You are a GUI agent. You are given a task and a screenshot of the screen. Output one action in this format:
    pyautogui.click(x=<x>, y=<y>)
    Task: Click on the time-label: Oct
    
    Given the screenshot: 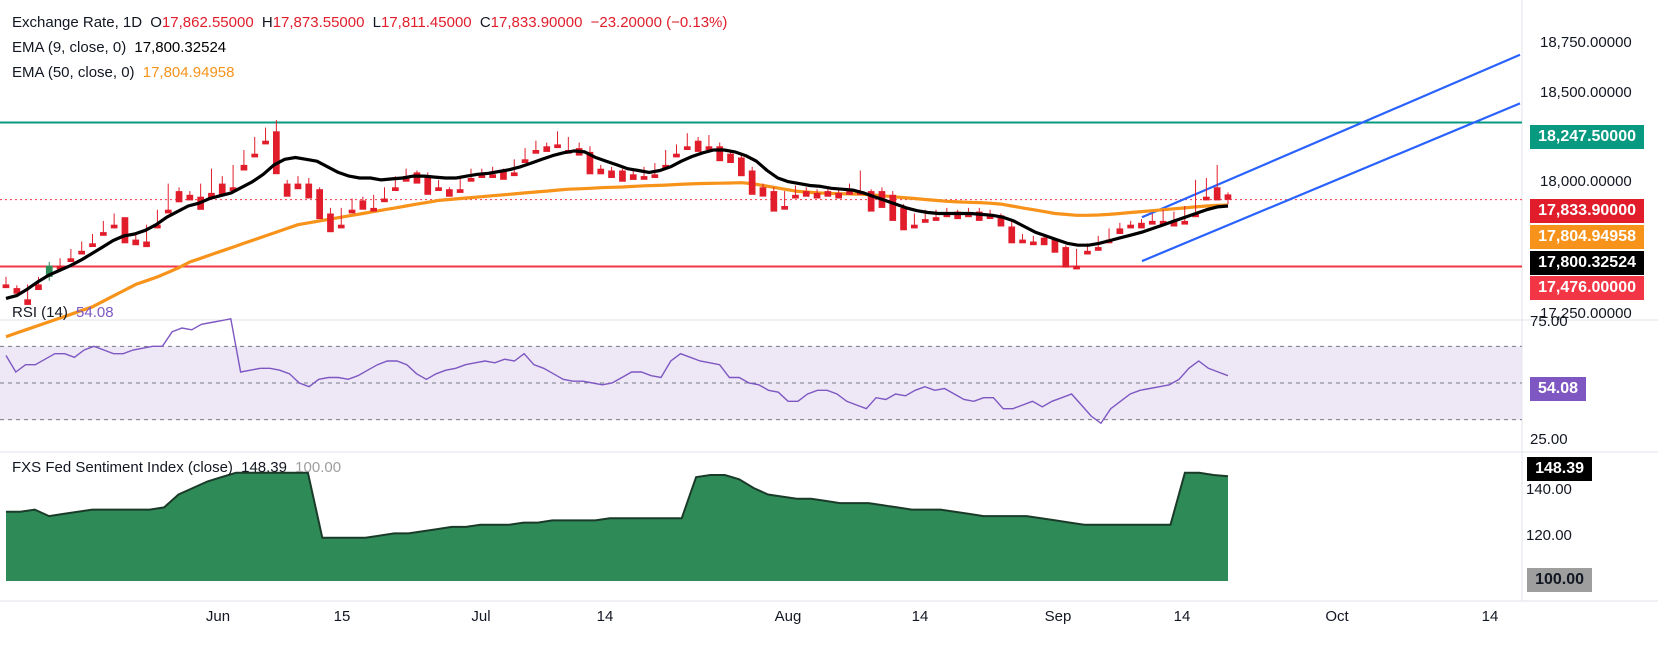 What is the action you would take?
    pyautogui.click(x=1337, y=616)
    